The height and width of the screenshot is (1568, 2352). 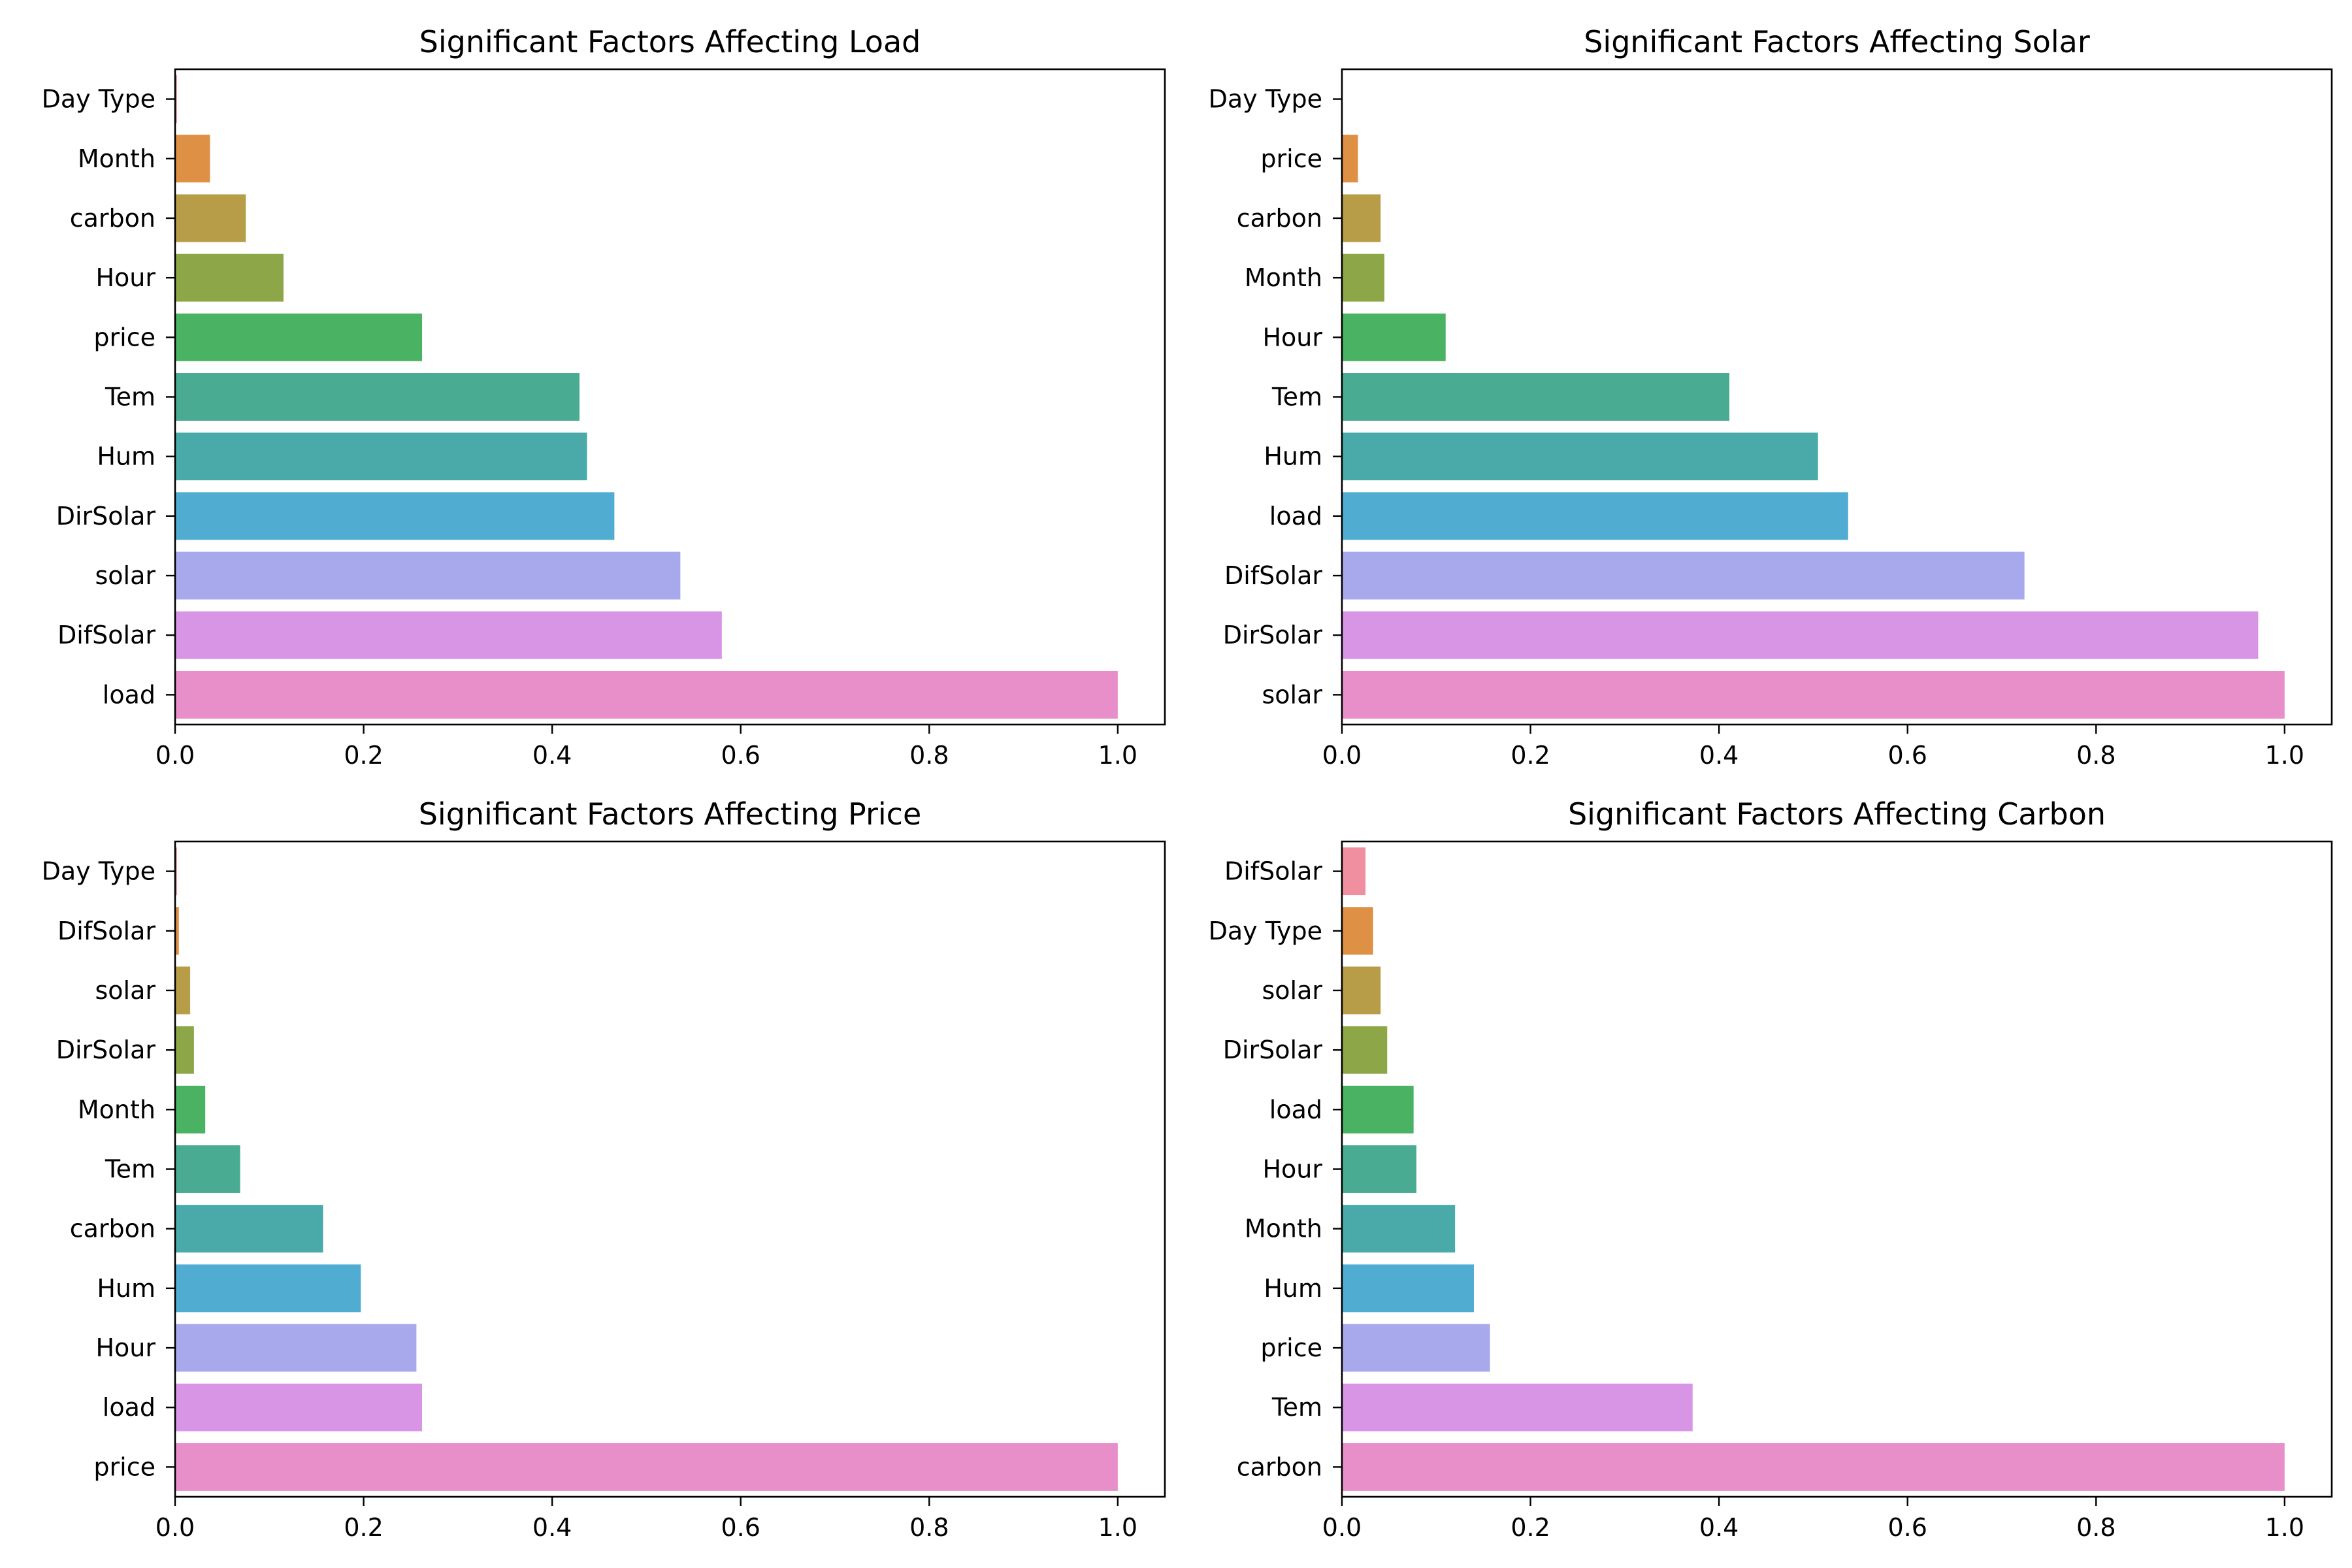 What do you see at coordinates (1837, 814) in the screenshot?
I see `chart-title: Significant Factors Affecting Carbon` at bounding box center [1837, 814].